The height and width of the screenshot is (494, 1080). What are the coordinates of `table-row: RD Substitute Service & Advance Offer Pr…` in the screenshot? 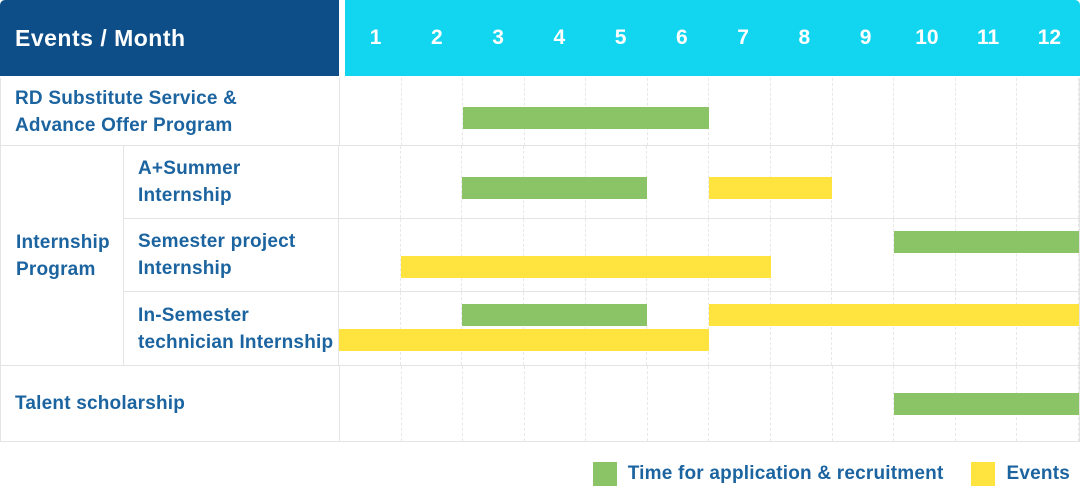 It's located at (540, 112).